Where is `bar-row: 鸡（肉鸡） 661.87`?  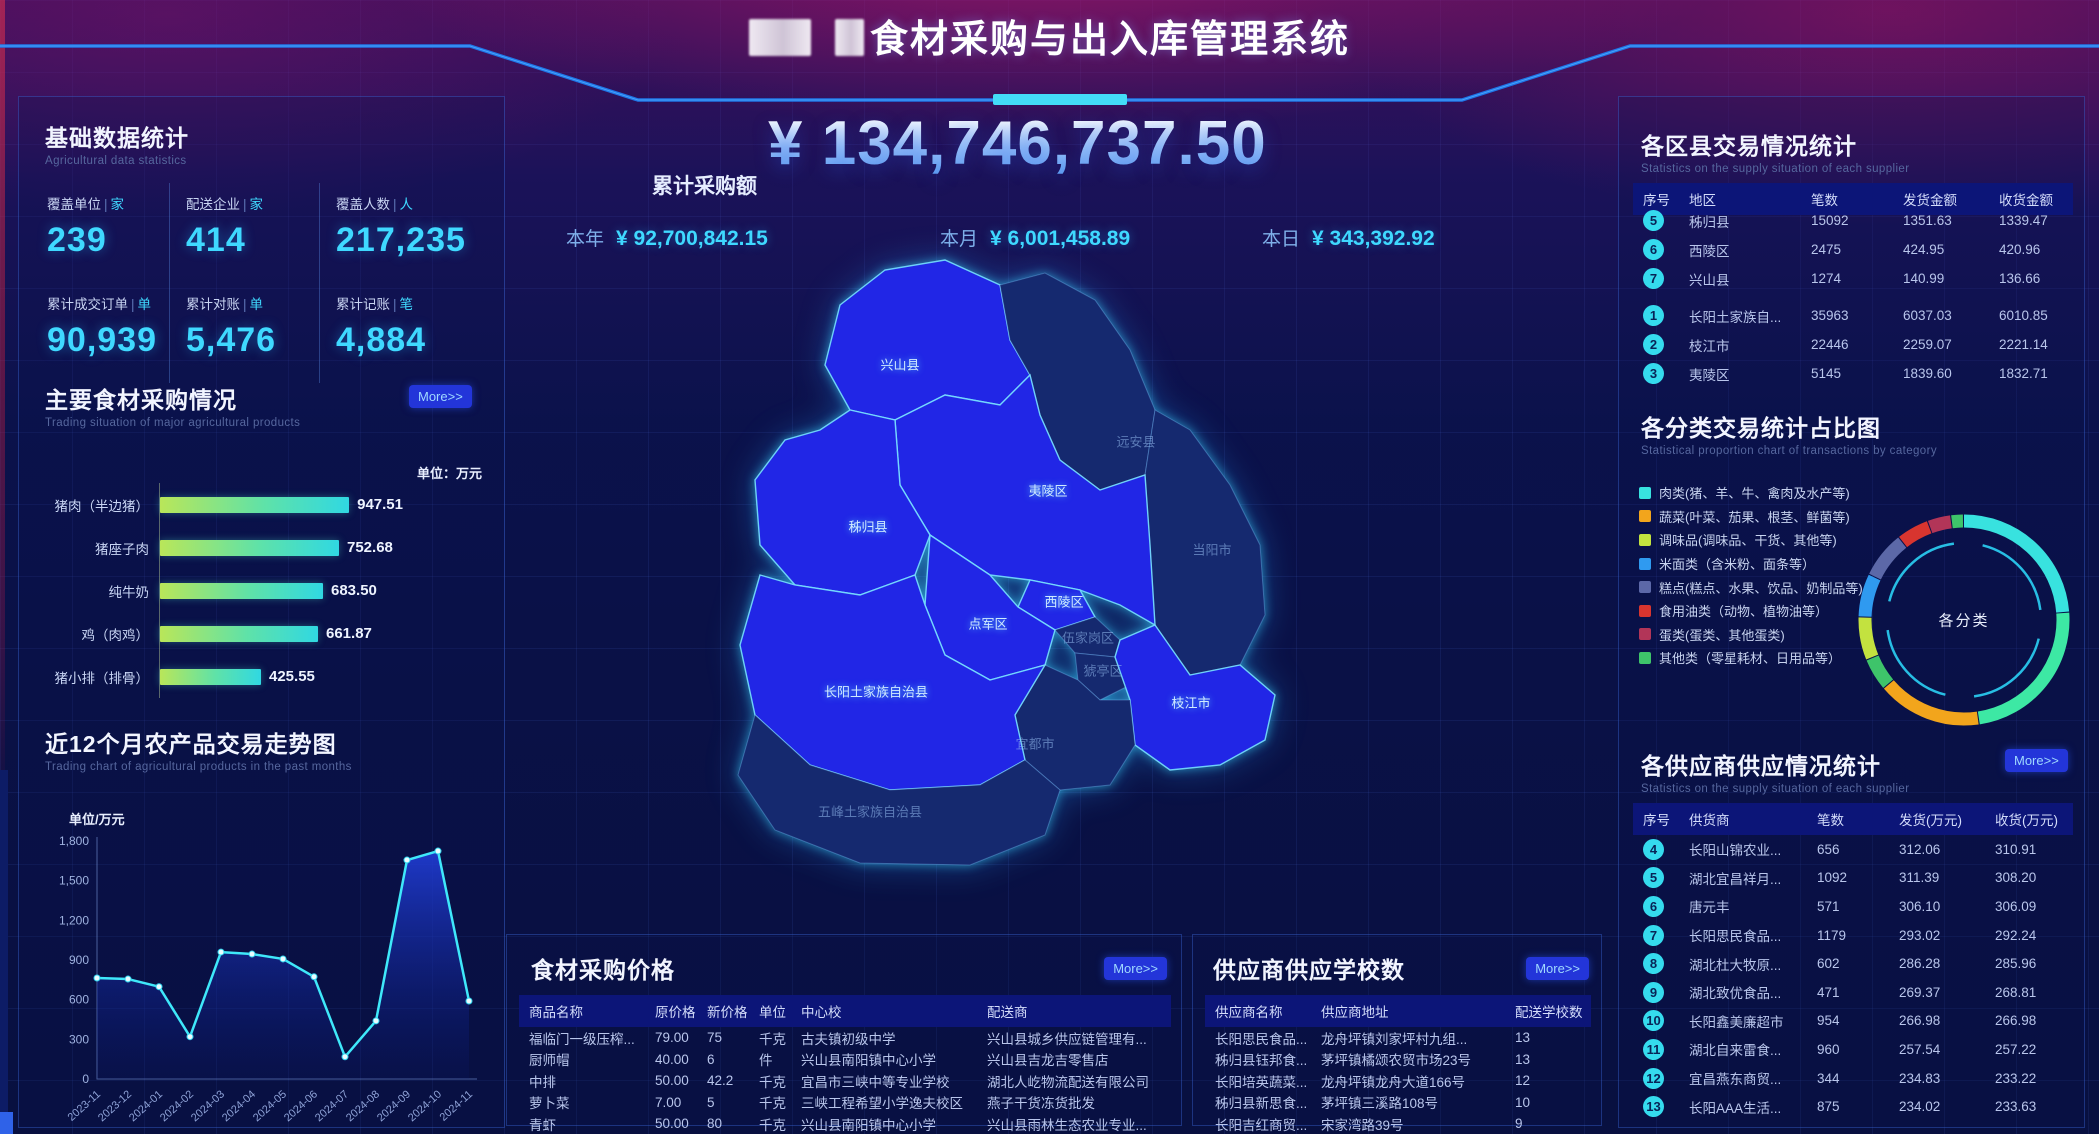
bar-row: 鸡（肉鸡） 661.87 is located at coordinates (263, 633).